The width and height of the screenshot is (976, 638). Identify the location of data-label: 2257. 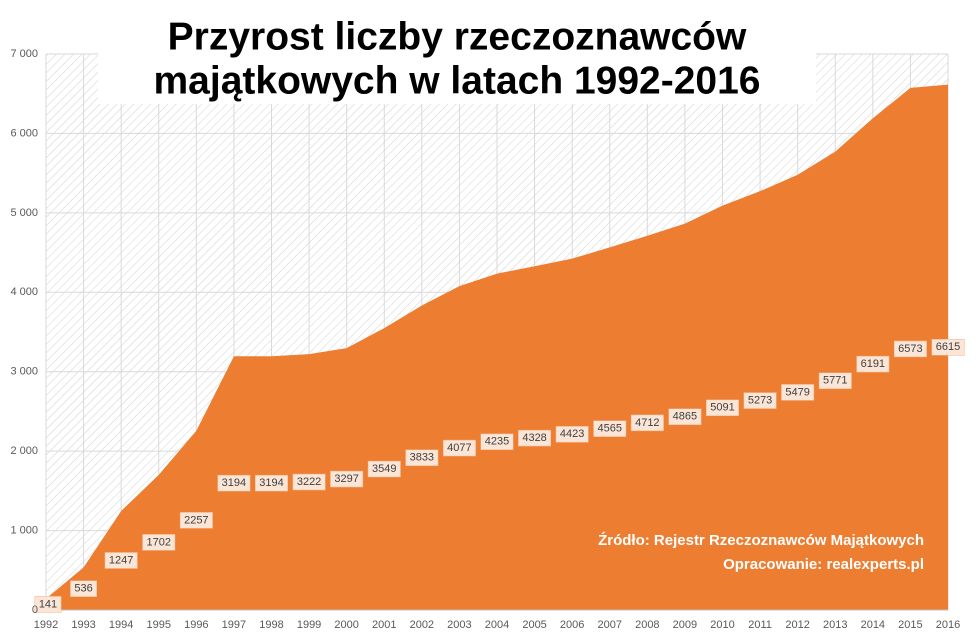
(196, 520).